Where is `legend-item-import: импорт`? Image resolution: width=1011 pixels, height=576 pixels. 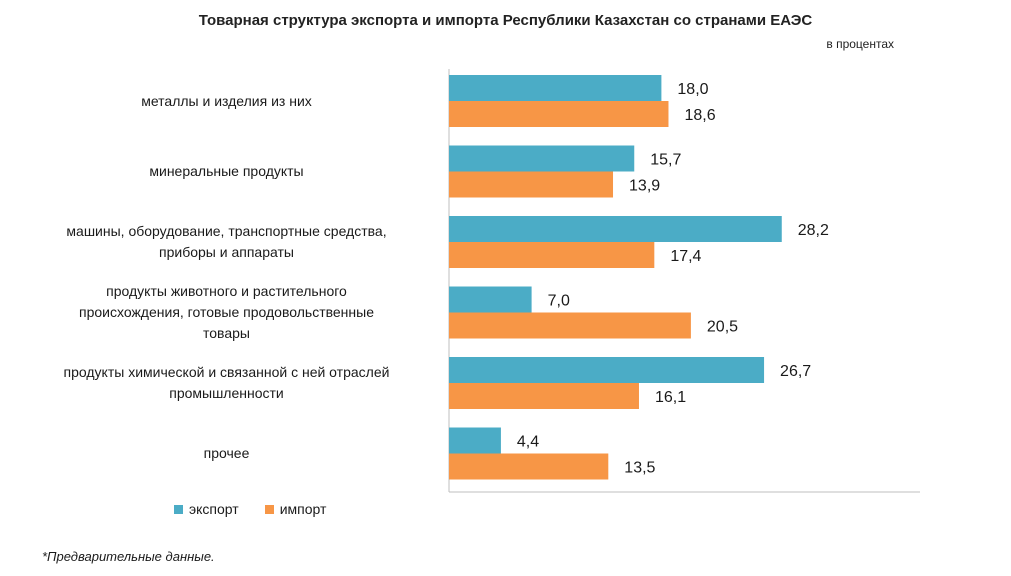
legend-item-import: импорт is located at coordinates (295, 509).